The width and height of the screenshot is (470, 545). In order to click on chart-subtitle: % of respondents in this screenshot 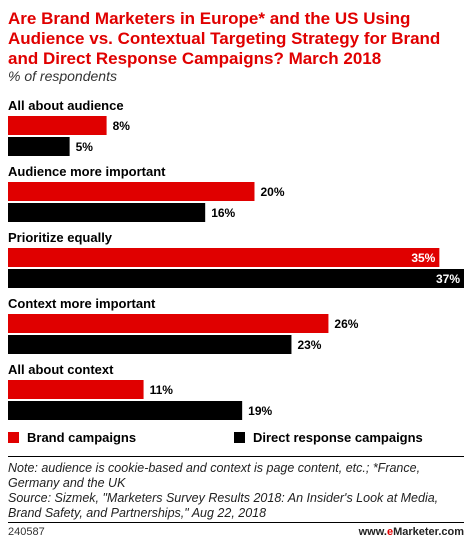, I will do `click(62, 76)`.